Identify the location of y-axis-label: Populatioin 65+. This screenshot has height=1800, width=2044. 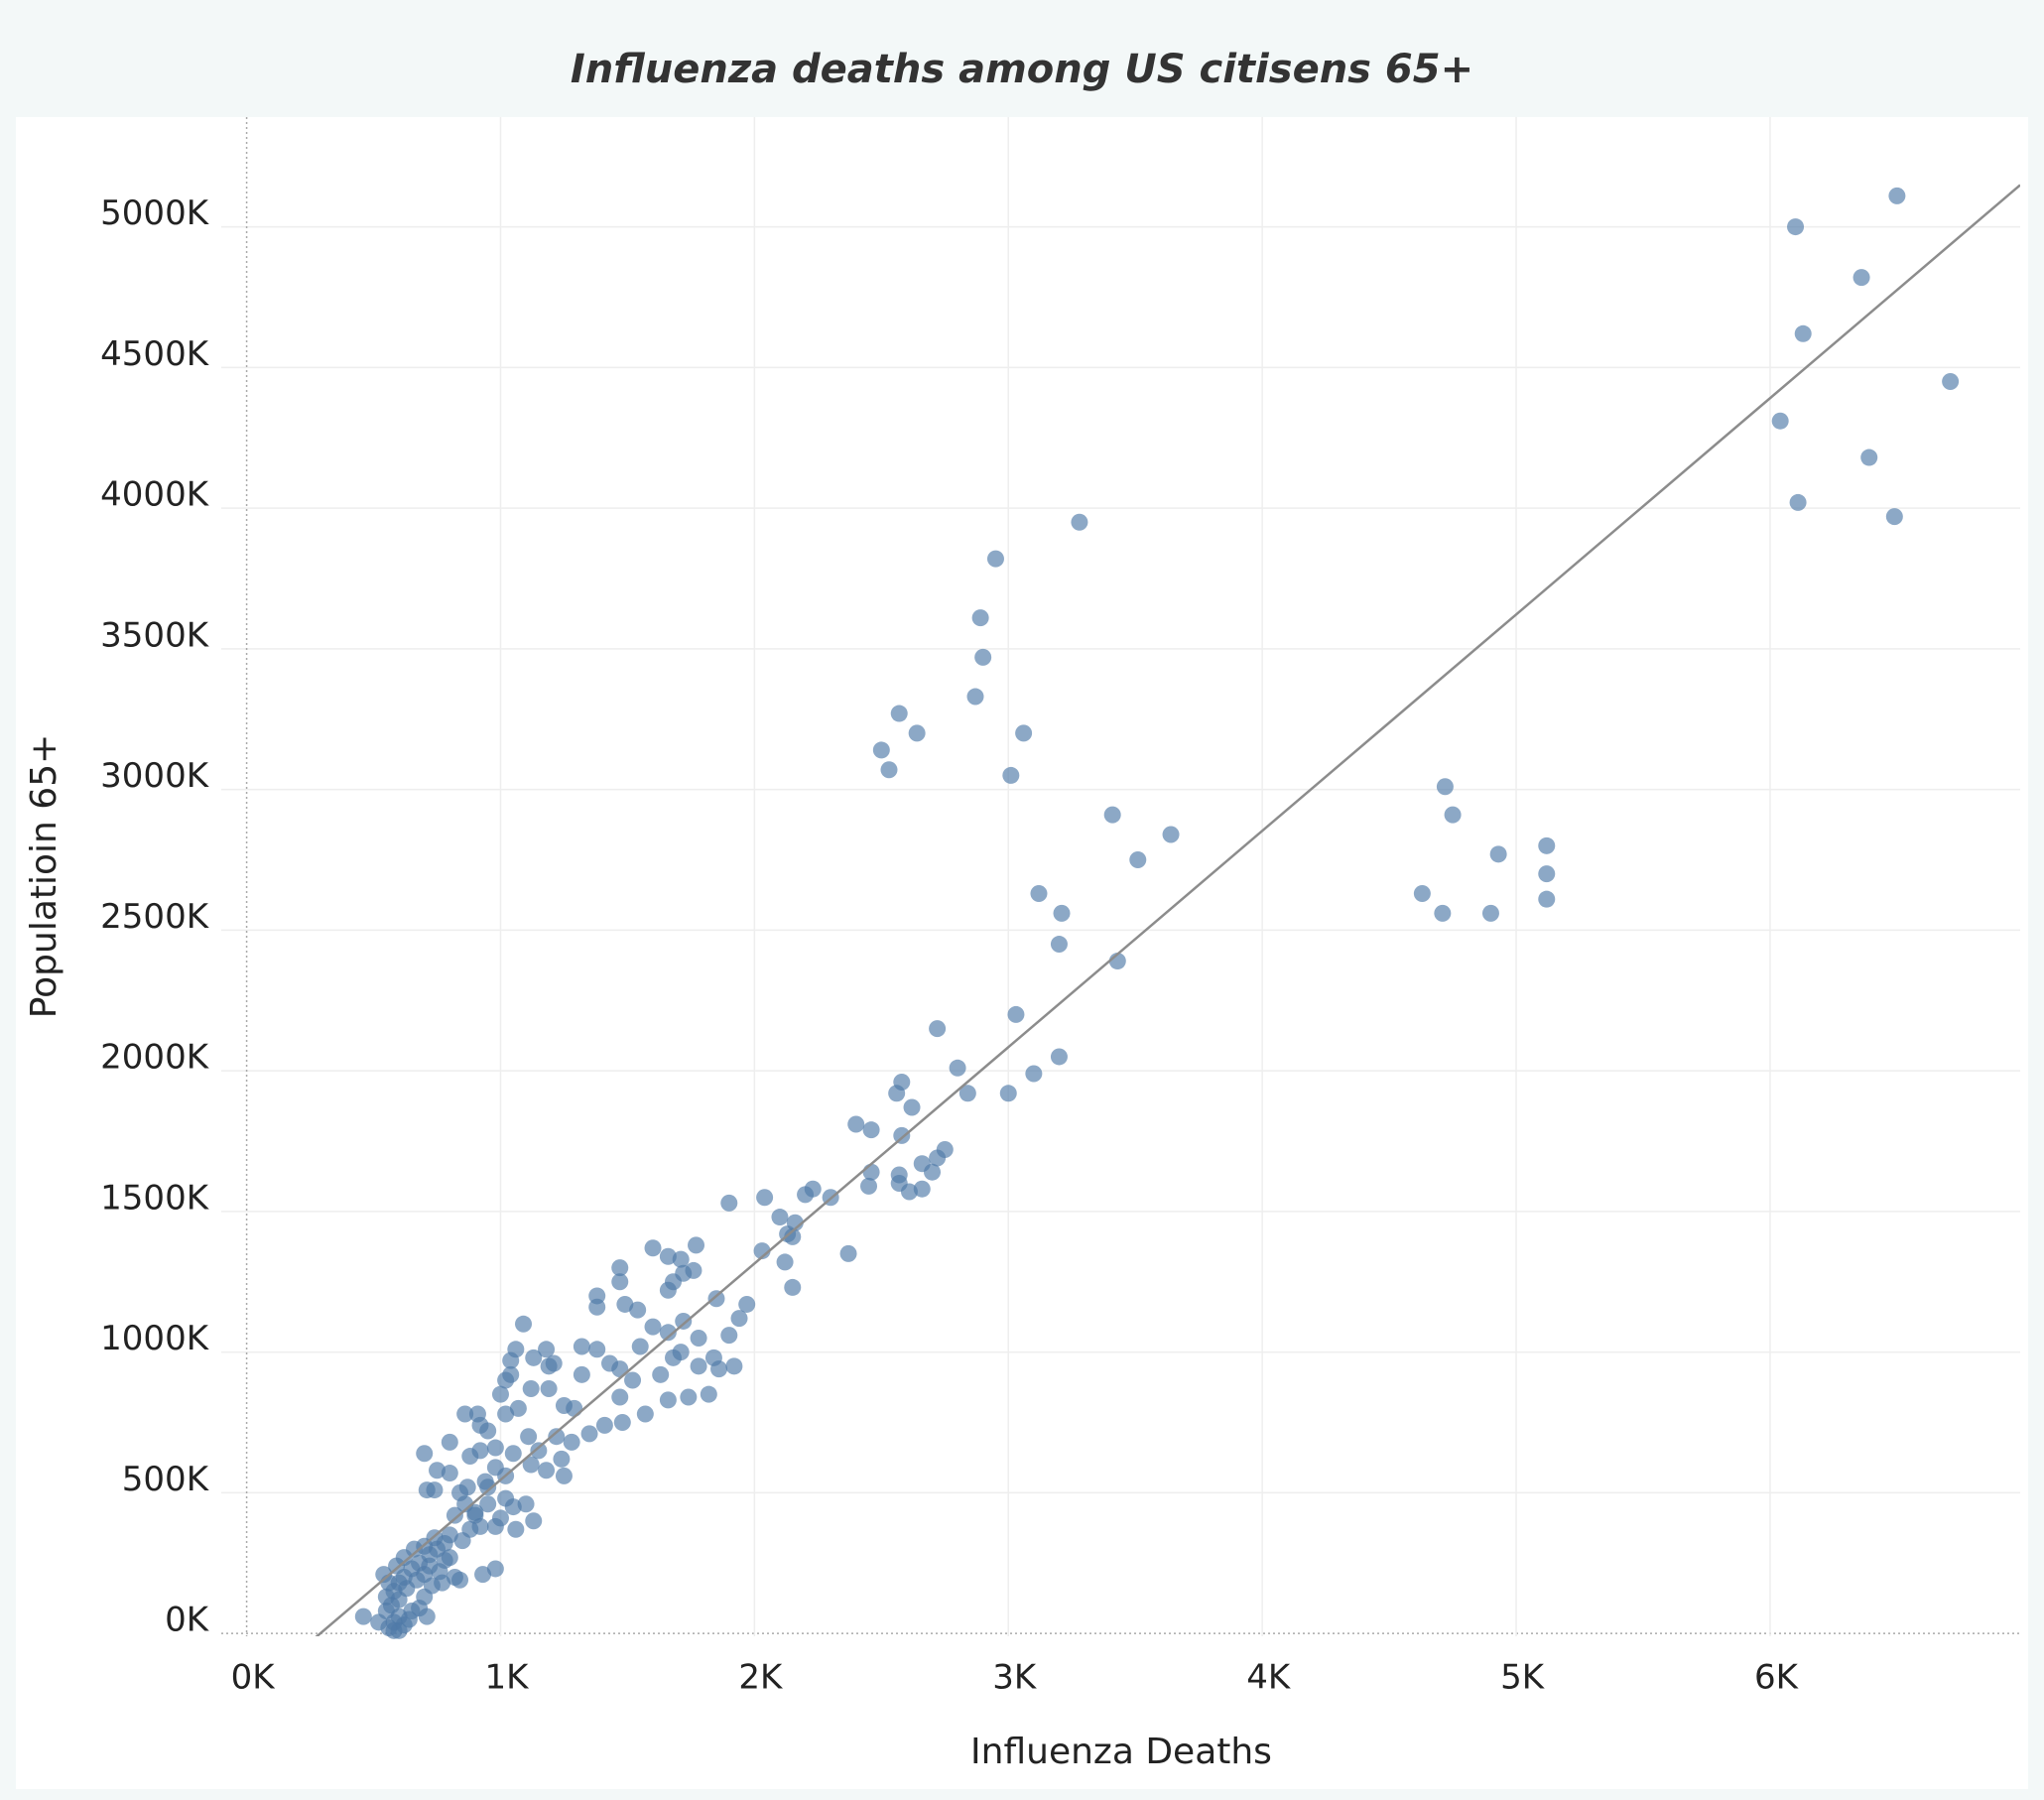
(44, 877).